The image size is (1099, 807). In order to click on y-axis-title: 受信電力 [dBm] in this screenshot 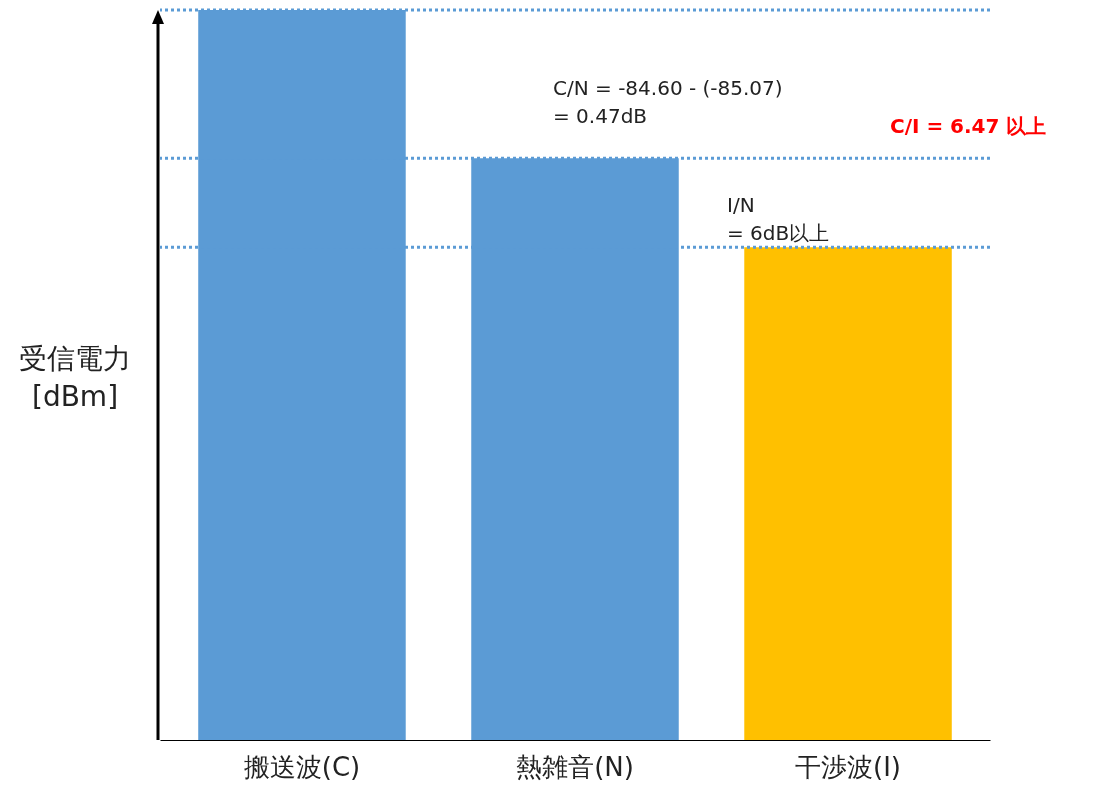, I will do `click(75, 377)`.